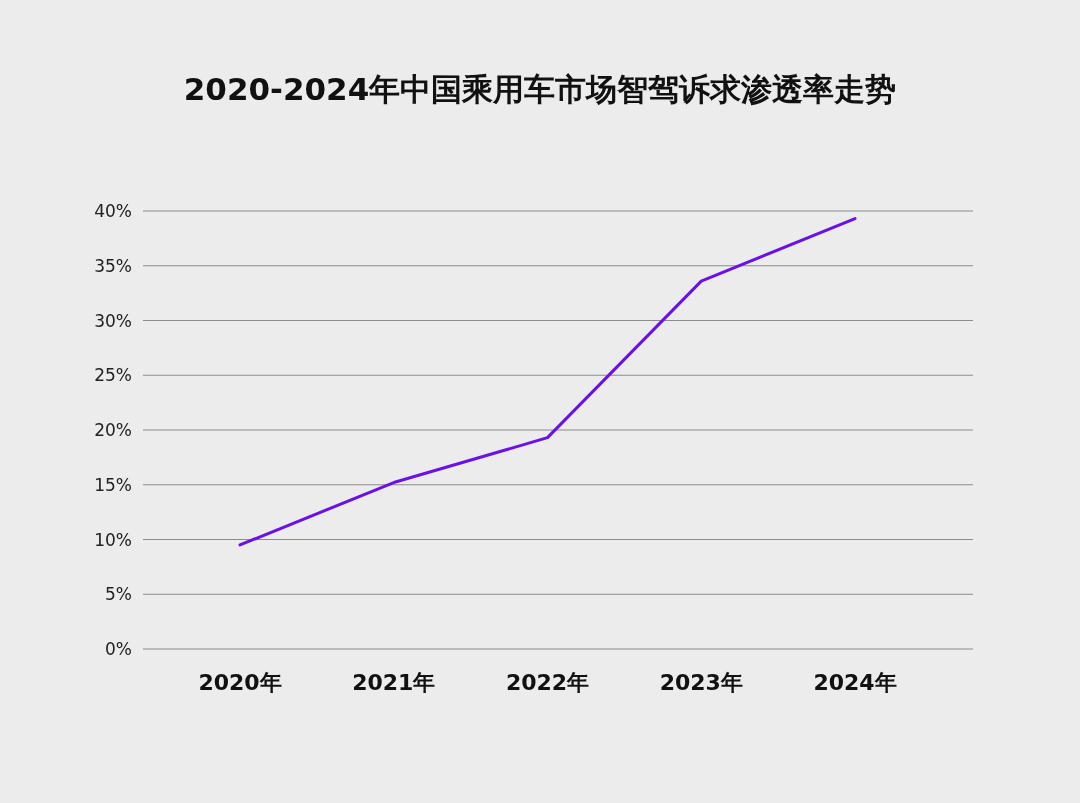 This screenshot has height=803, width=1080. What do you see at coordinates (113, 265) in the screenshot?
I see `ytick: 35%` at bounding box center [113, 265].